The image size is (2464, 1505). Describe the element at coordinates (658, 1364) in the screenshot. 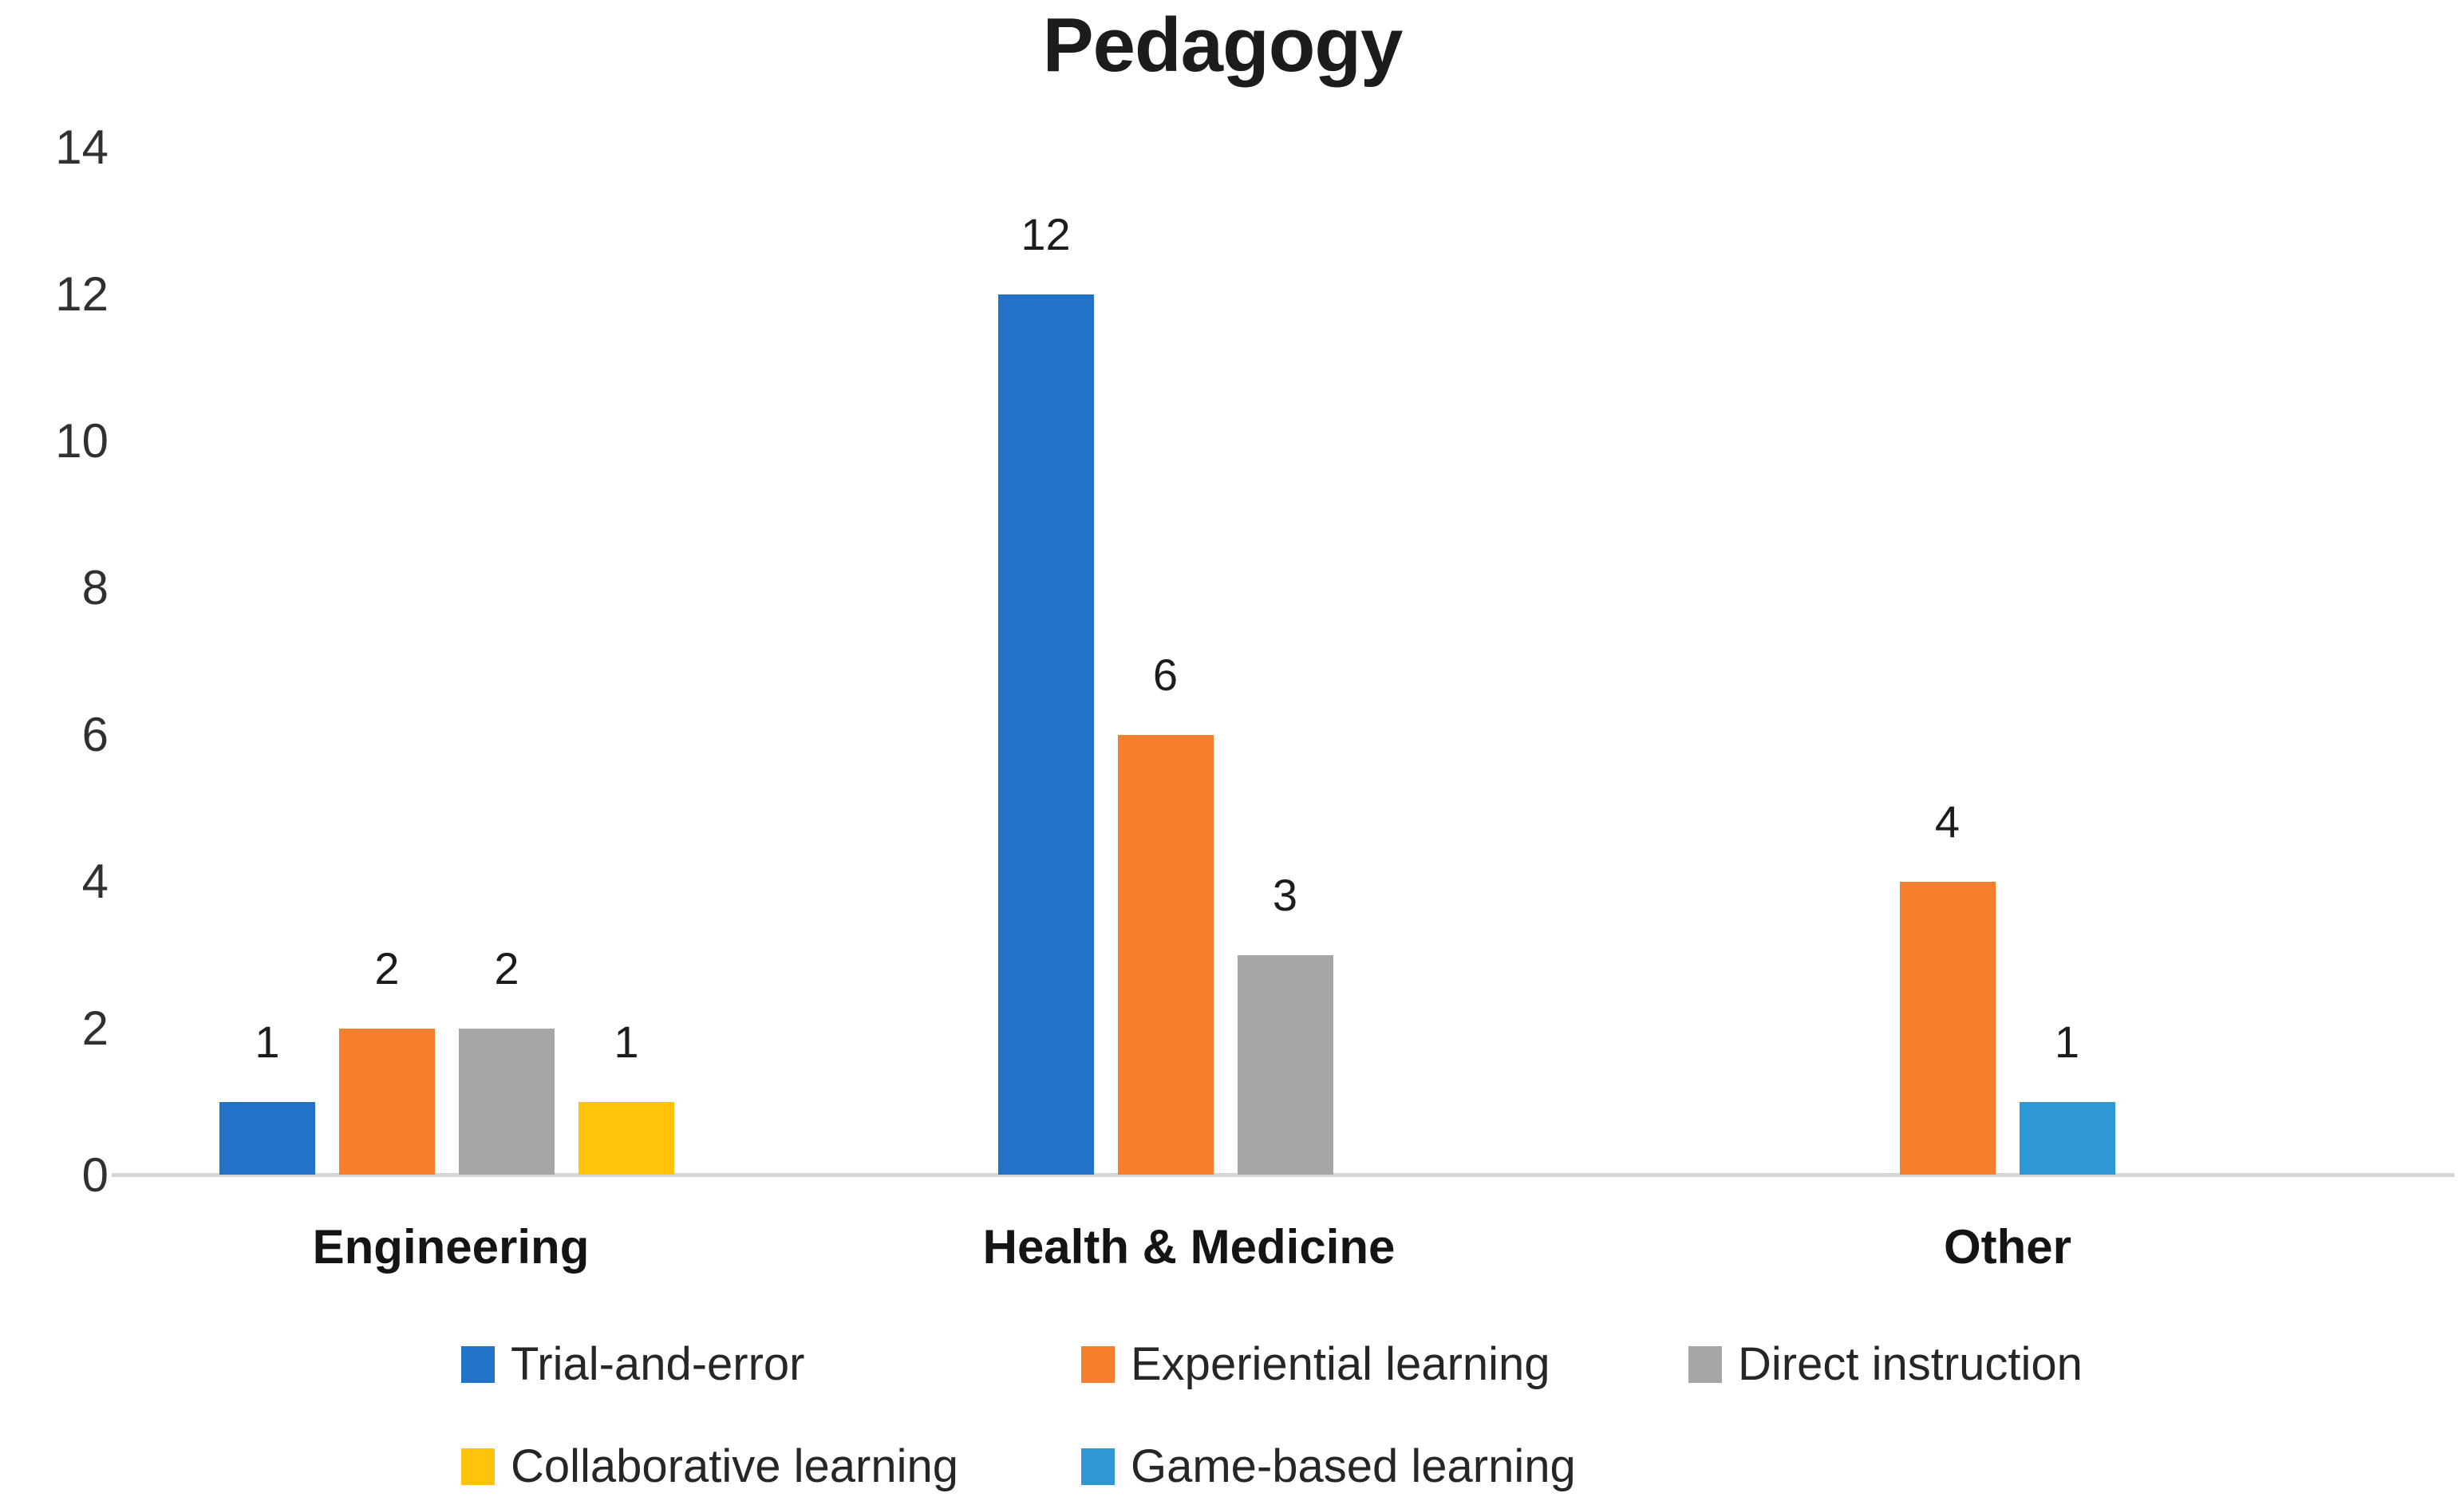

I see `legend-item-label: Trial-and-error` at that location.